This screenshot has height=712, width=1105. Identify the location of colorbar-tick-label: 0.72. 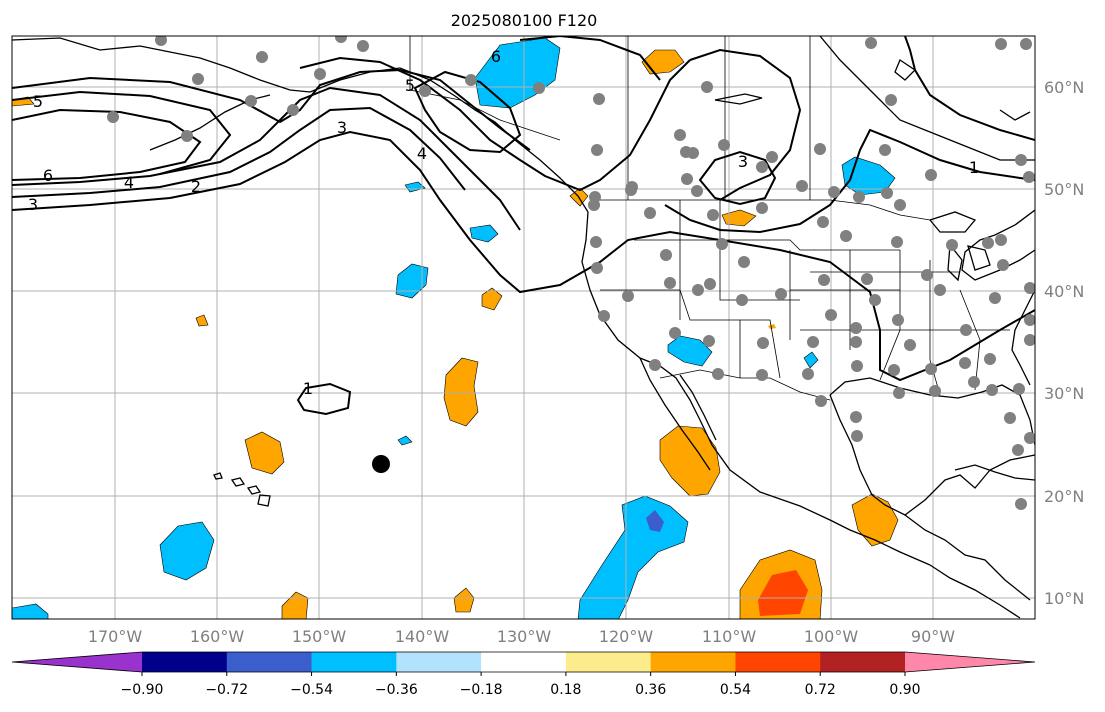
(820, 690).